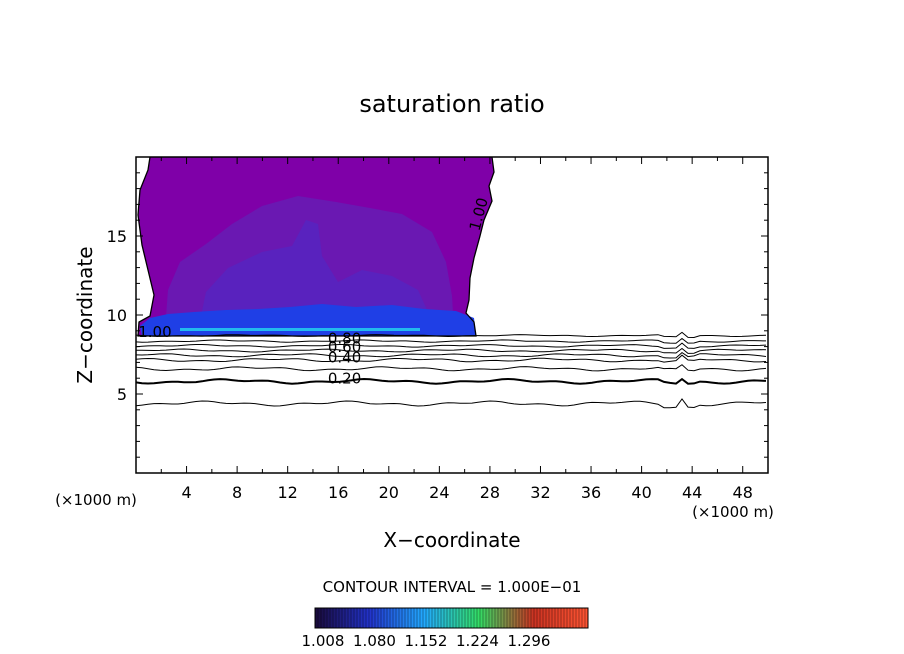 This screenshot has width=904, height=654. Describe the element at coordinates (338, 492) in the screenshot. I see `x-tick-label: 16` at that location.